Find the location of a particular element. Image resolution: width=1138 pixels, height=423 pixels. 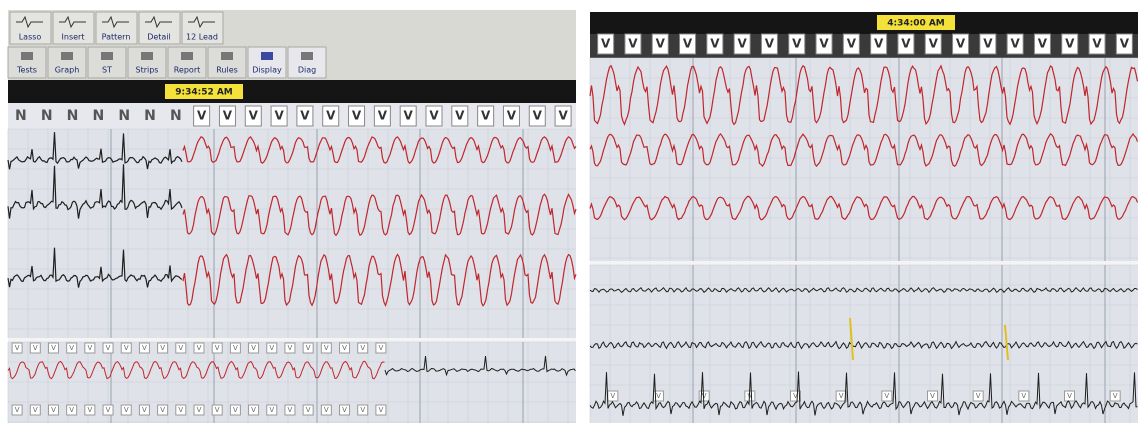

toolbar-label: Tests is located at coordinates (26, 70).